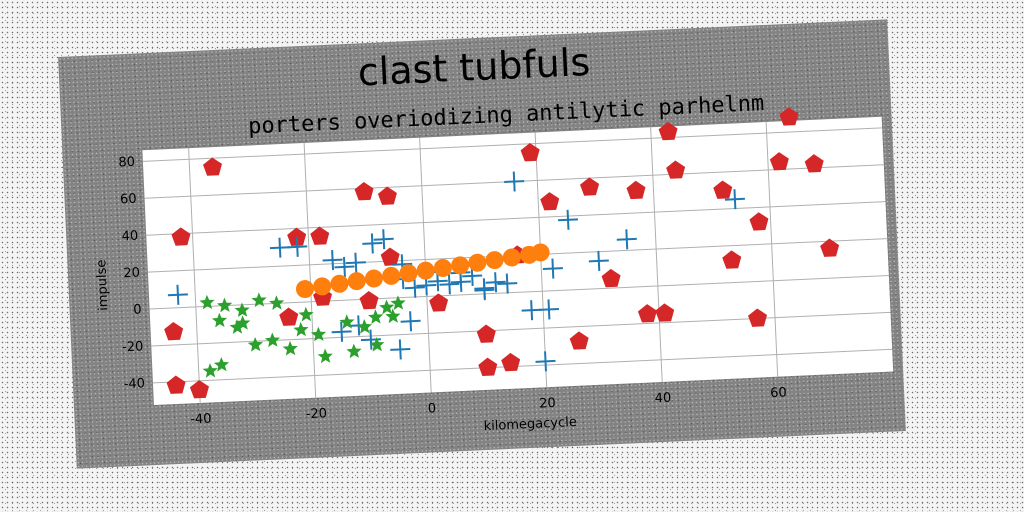 The width and height of the screenshot is (1024, 512). What do you see at coordinates (133, 347) in the screenshot?
I see `y-tick-label: -20` at bounding box center [133, 347].